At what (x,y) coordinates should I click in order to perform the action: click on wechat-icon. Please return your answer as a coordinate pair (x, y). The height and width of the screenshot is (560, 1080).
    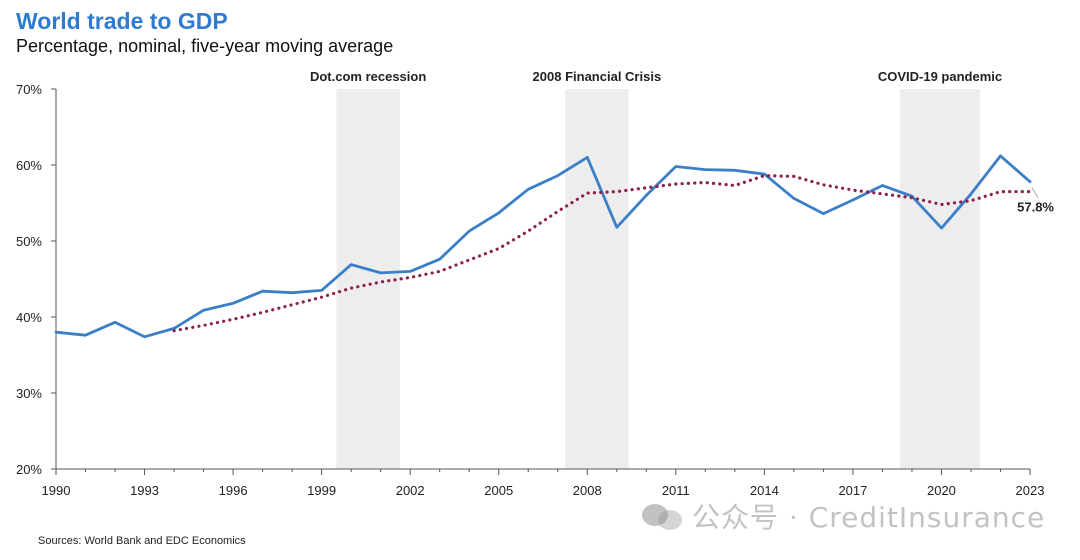
    Looking at the image, I should click on (663, 516).